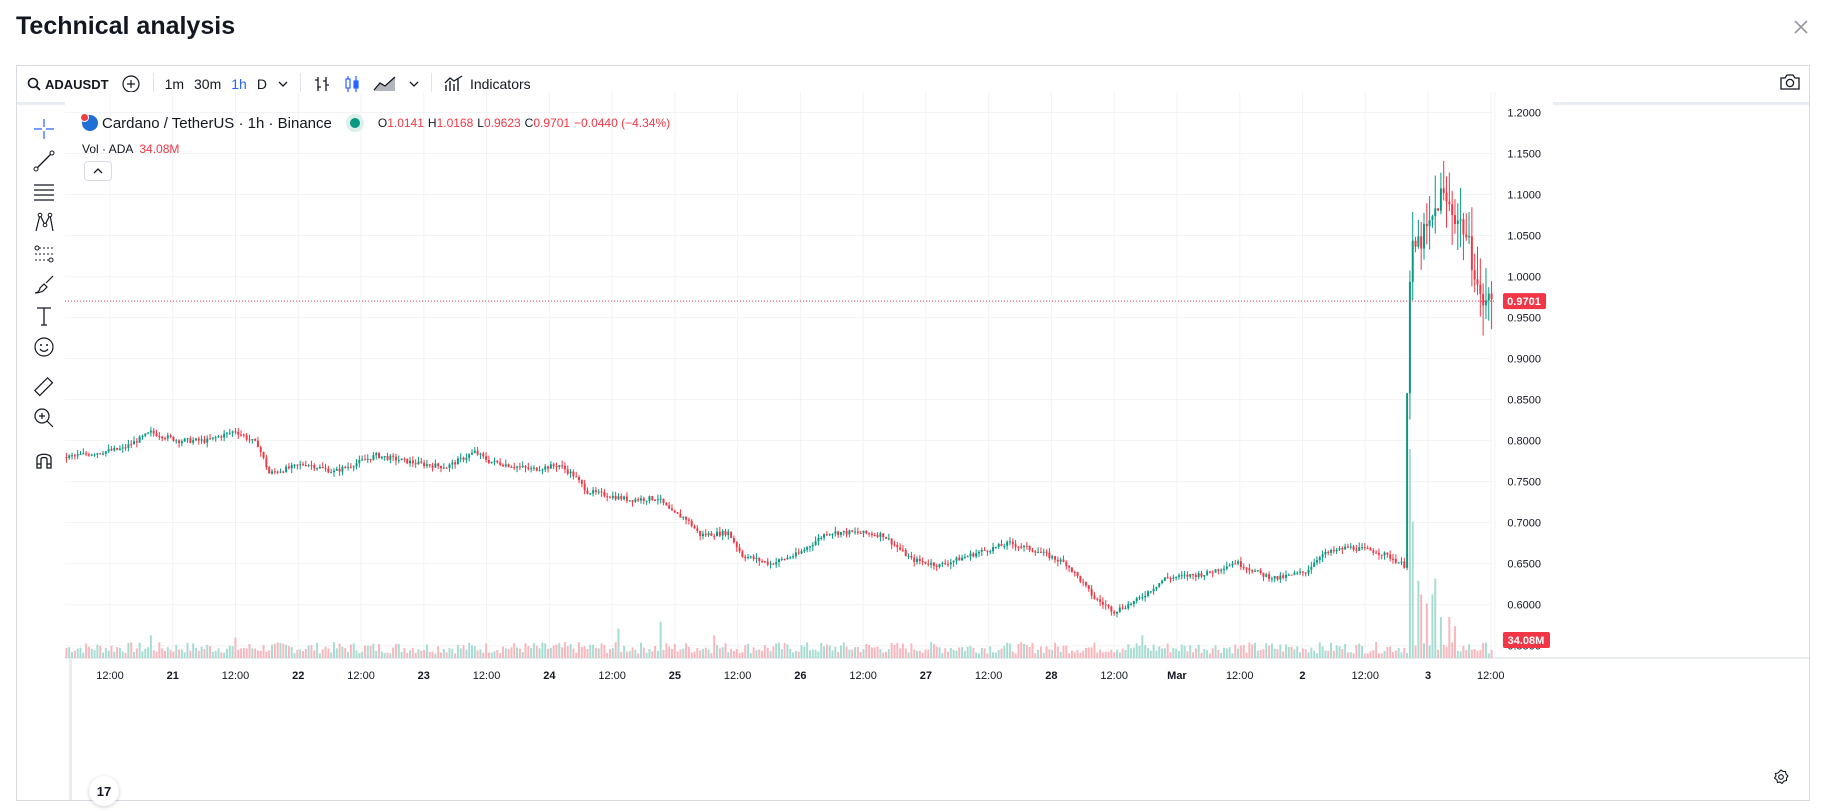  Describe the element at coordinates (44, 316) in the screenshot. I see `text-tool` at that location.